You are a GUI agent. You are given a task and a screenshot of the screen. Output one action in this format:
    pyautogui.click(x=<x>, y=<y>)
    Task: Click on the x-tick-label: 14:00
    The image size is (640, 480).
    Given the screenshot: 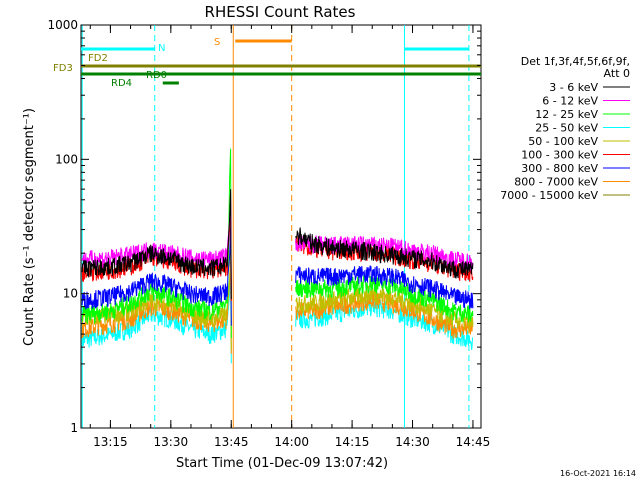 What is the action you would take?
    pyautogui.click(x=291, y=442)
    